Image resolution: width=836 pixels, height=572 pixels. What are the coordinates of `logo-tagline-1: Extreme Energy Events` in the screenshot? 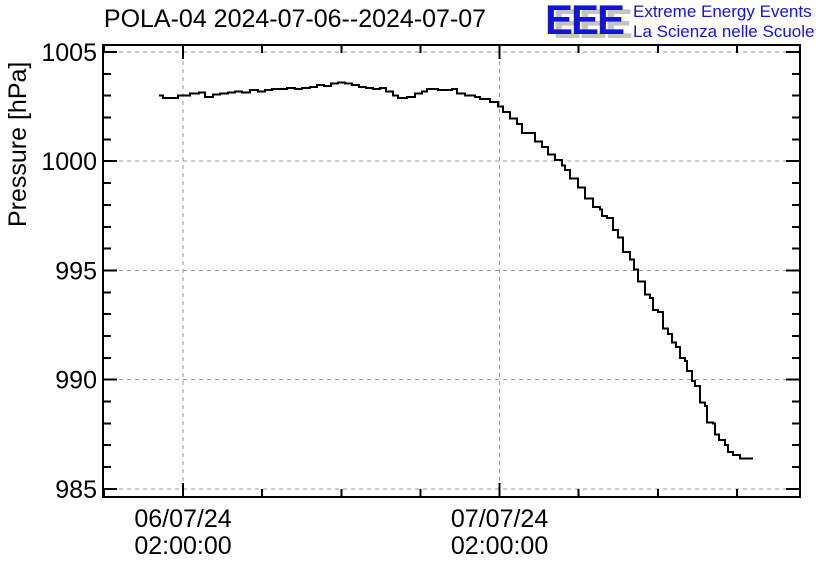 It's located at (722, 11).